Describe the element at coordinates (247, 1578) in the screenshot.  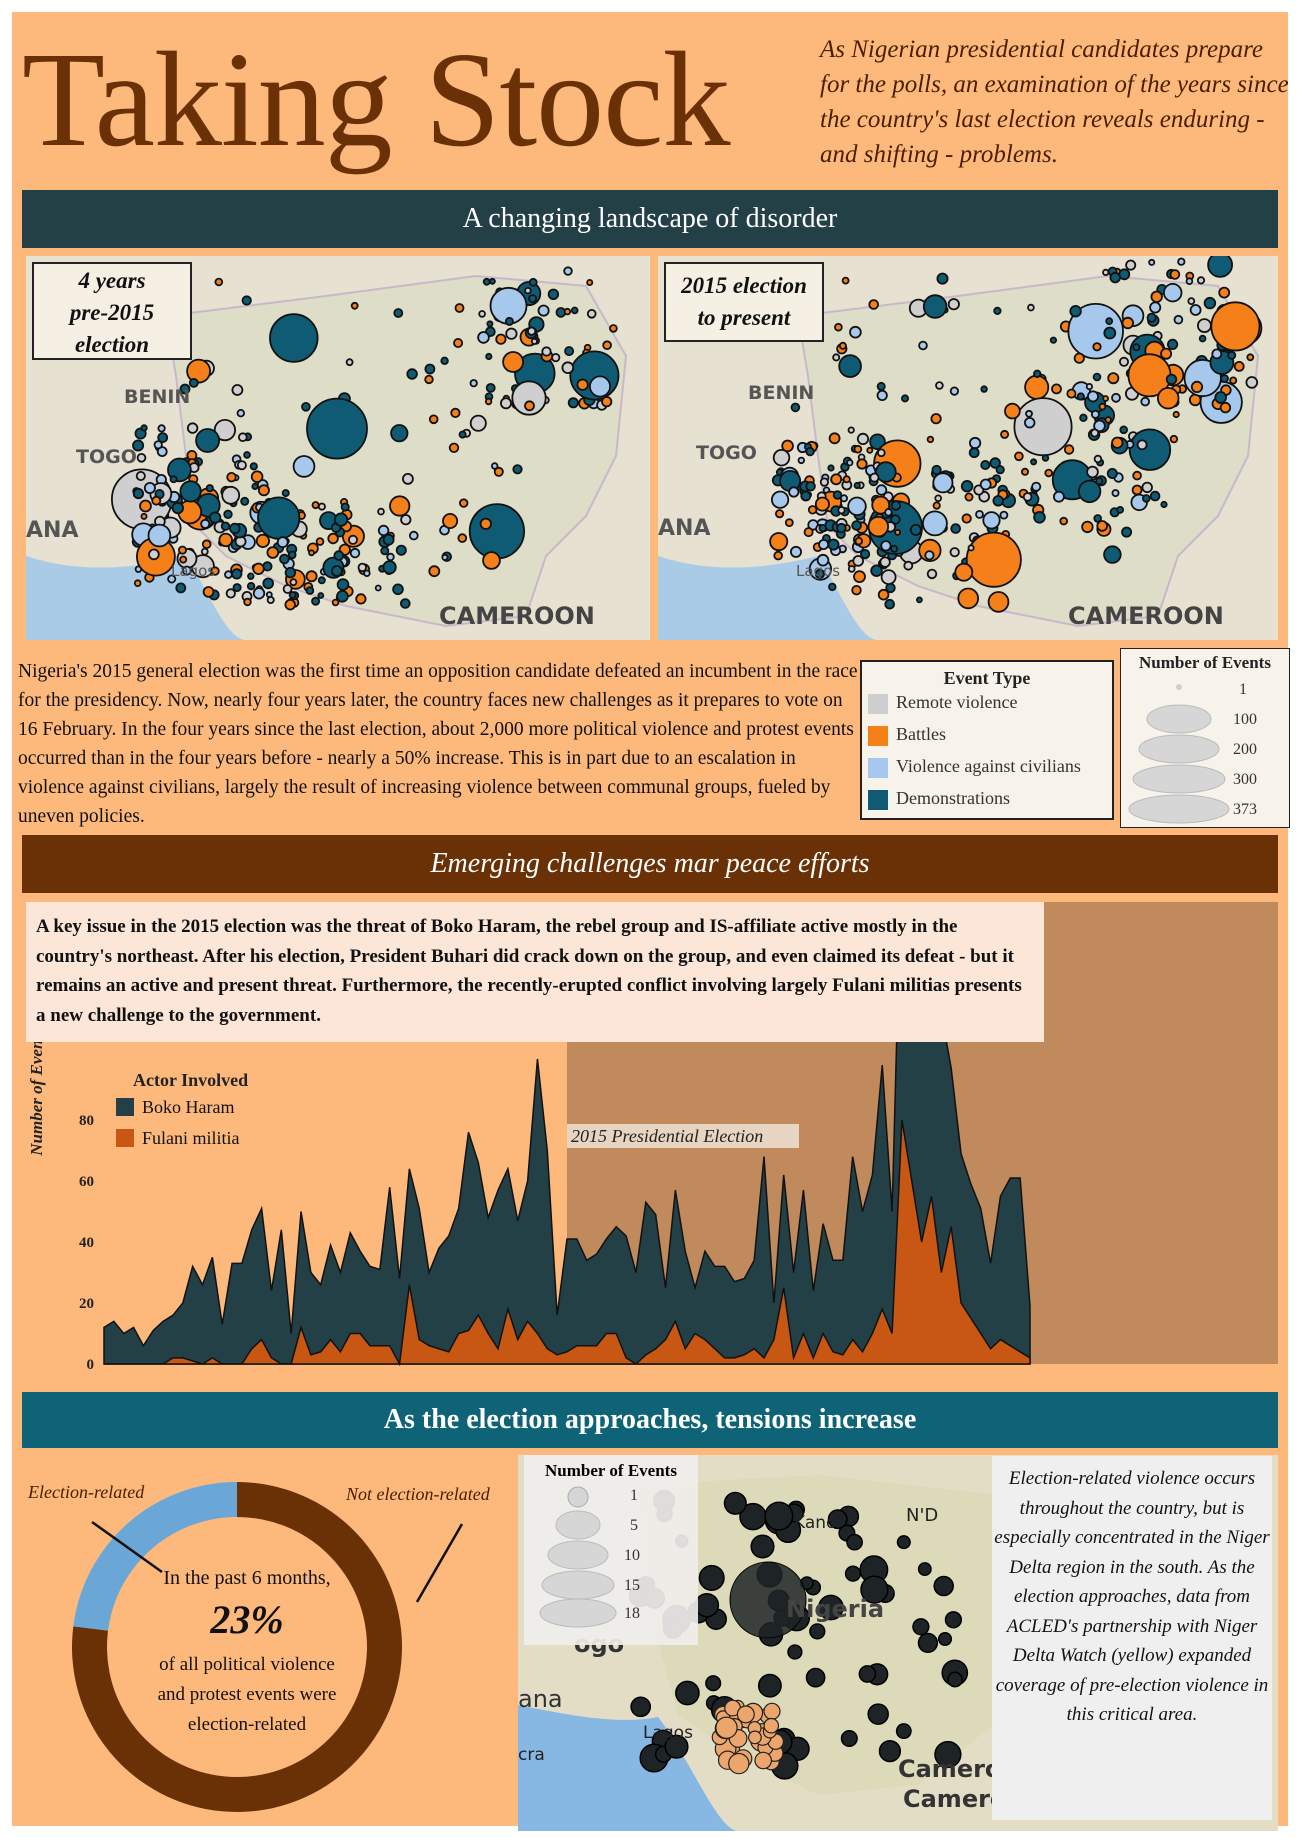
I see `donut-text-line: In the past 6 months,` at that location.